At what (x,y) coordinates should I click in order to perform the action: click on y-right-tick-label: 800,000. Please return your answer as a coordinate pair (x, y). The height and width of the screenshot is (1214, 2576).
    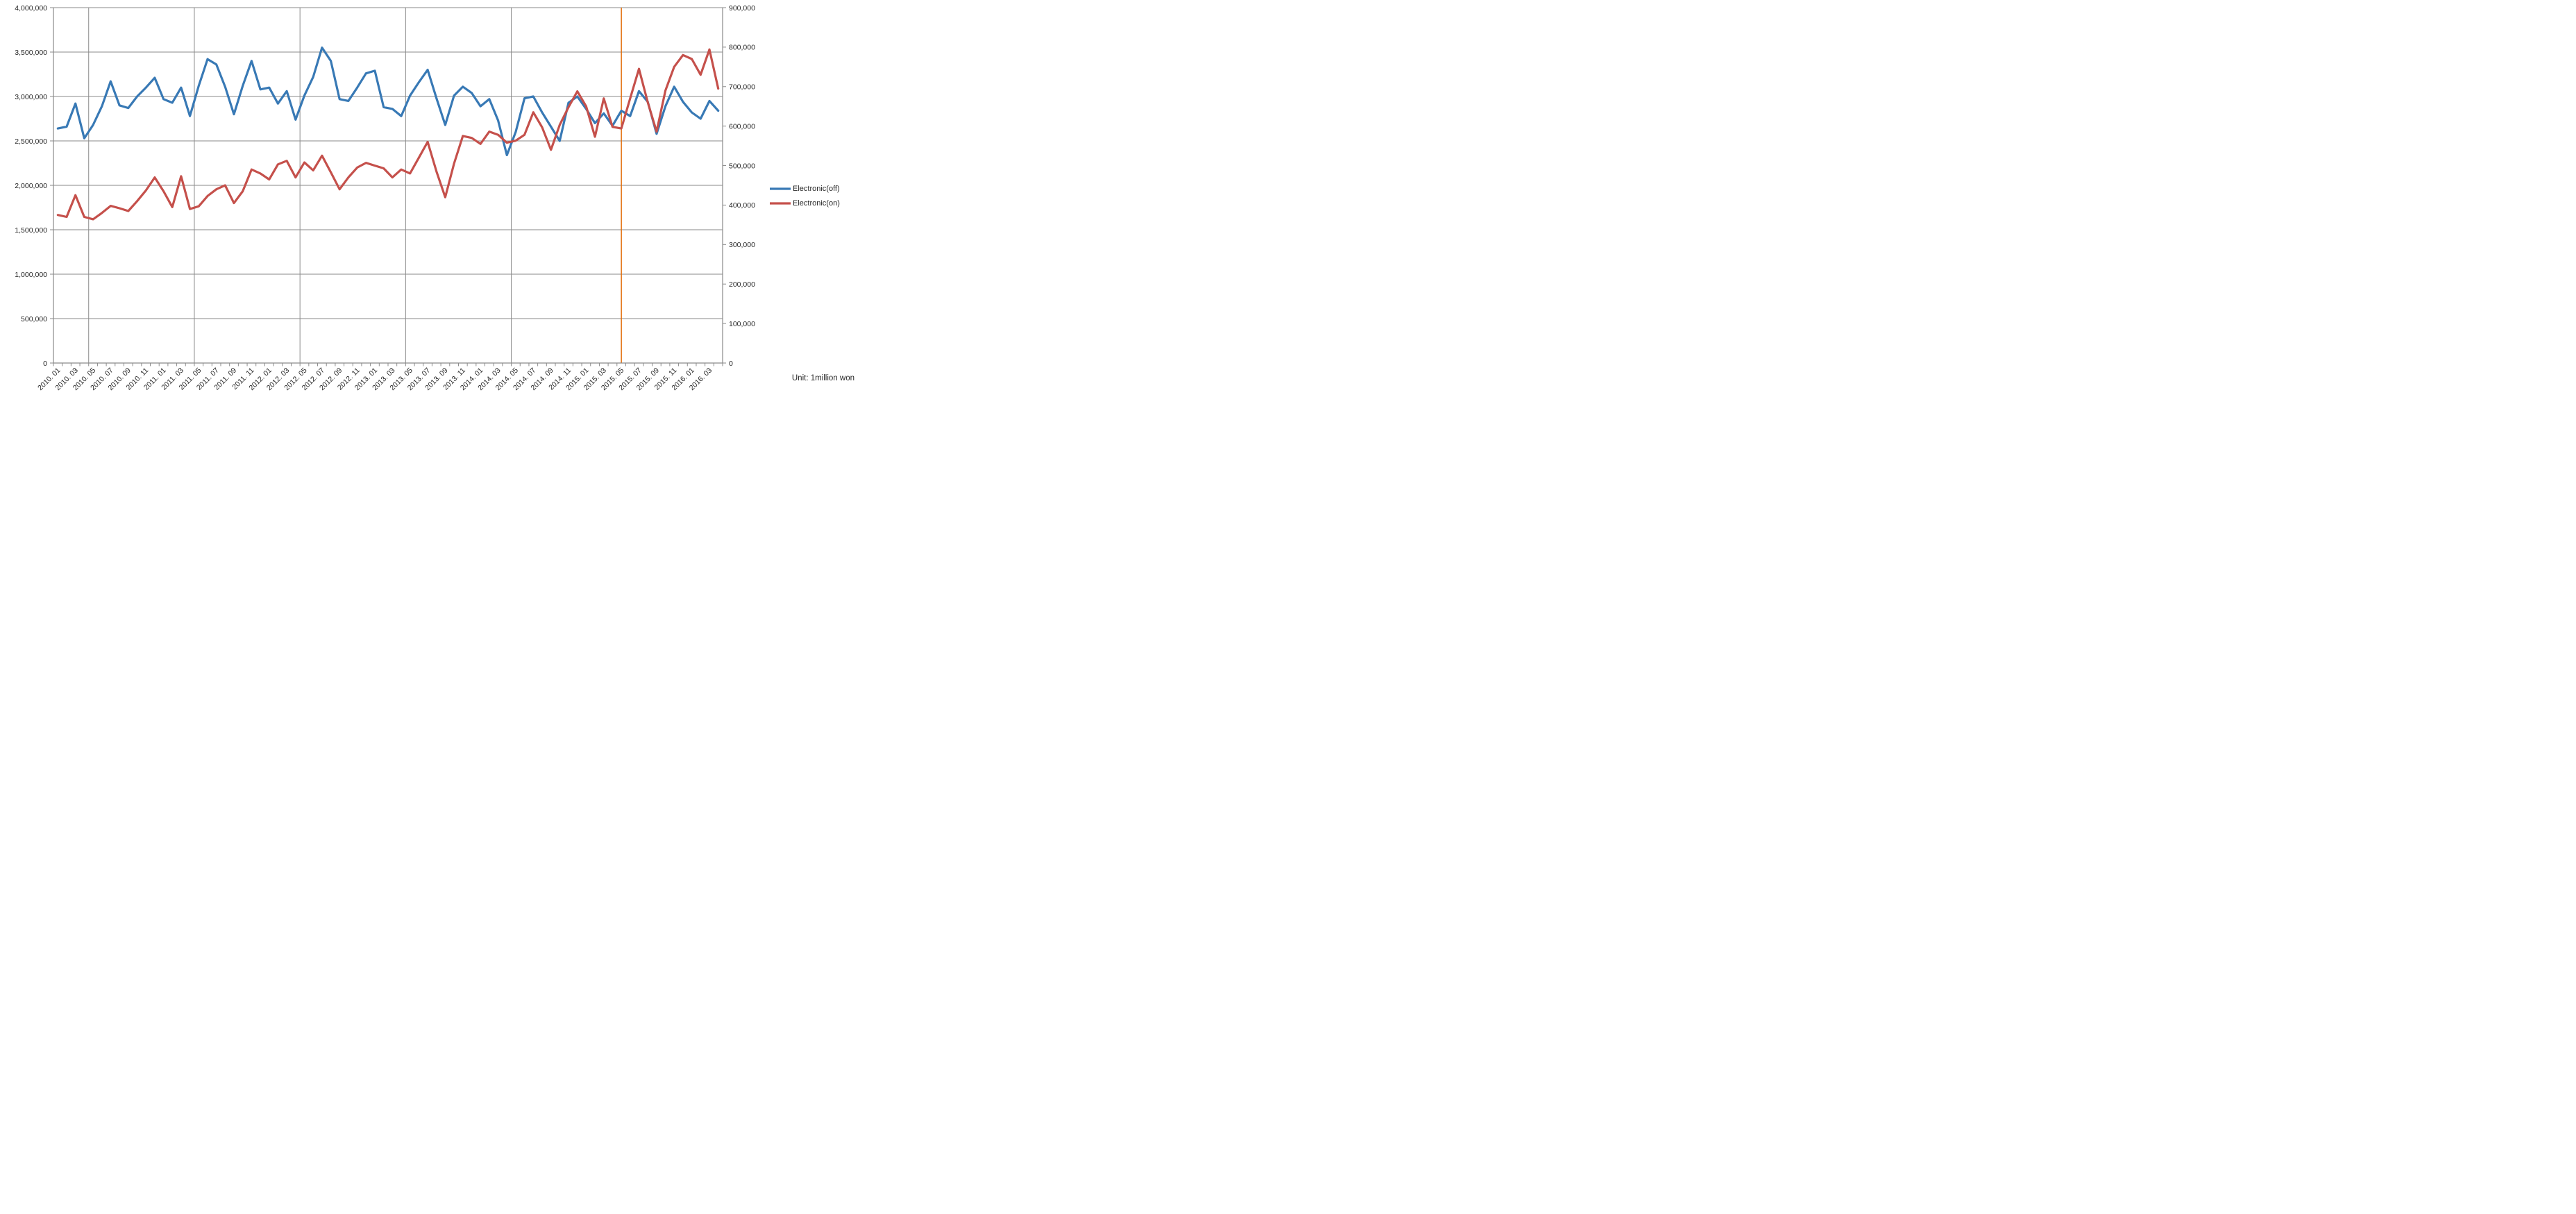
    Looking at the image, I should click on (742, 48).